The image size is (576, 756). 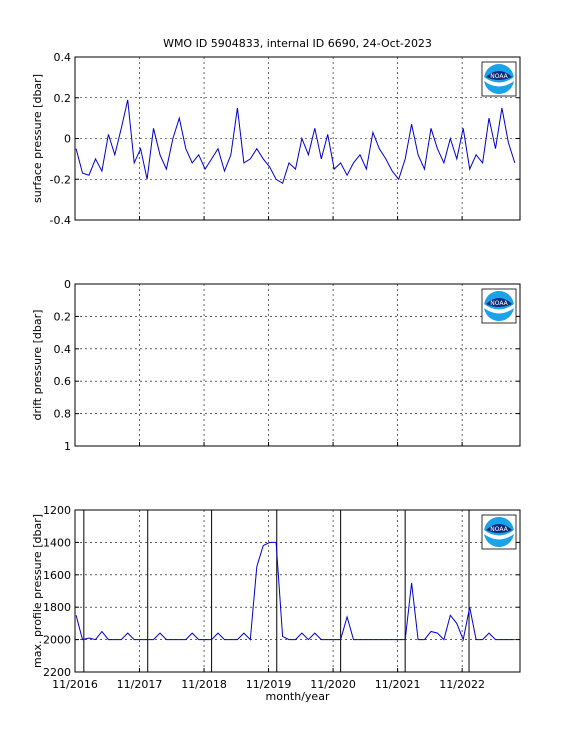 What do you see at coordinates (37, 591) in the screenshot?
I see `y-axis-label: max. profile pressure [dbar]` at bounding box center [37, 591].